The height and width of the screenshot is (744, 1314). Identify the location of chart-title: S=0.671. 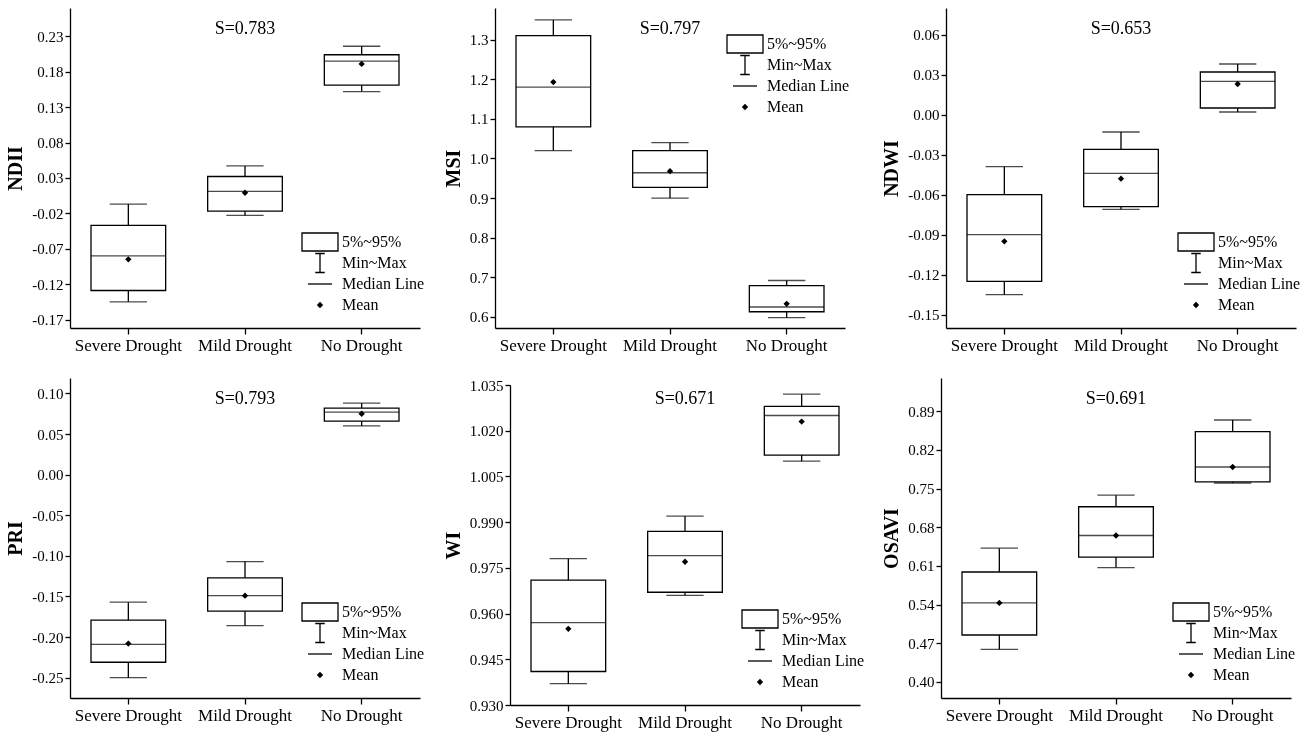
(685, 398).